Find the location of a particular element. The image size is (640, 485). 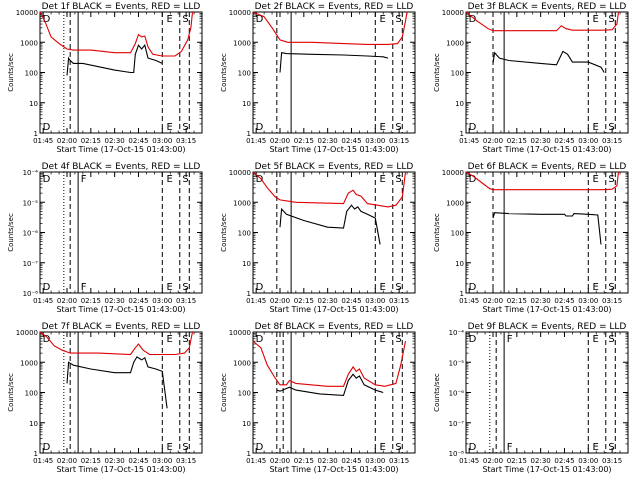

panel-title: Det 7f BLACK = Events, RED = LLD is located at coordinates (121, 327).